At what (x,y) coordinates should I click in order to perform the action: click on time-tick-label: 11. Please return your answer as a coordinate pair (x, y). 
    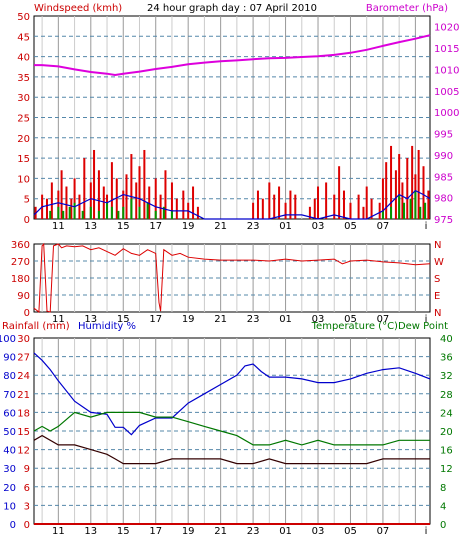
    Looking at the image, I should click on (58, 319).